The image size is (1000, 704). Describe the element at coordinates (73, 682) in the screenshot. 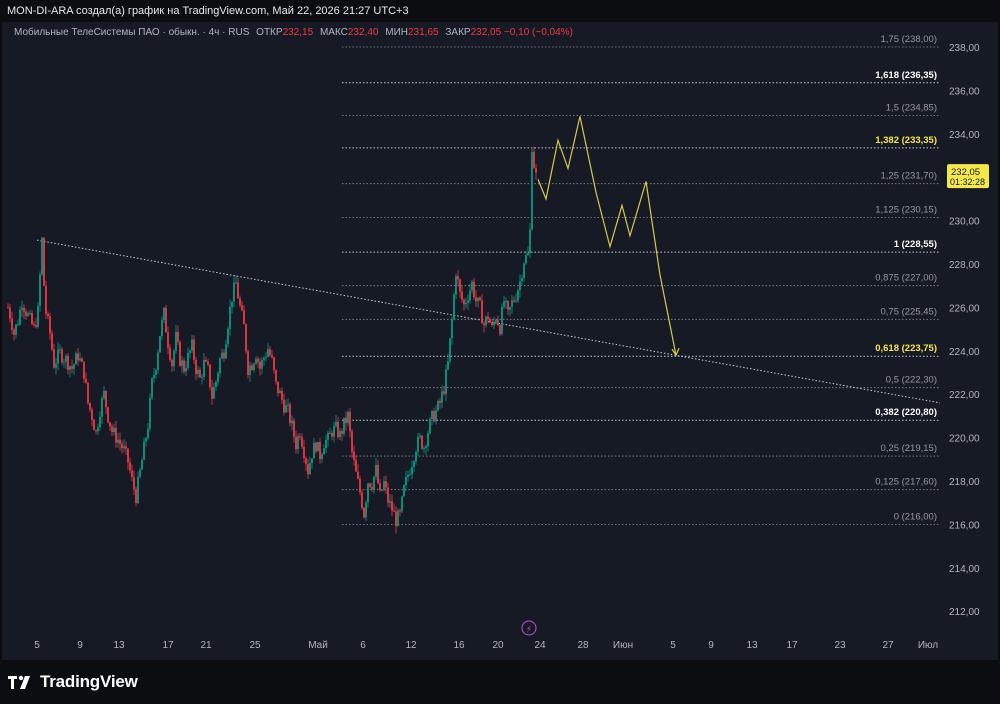

I see `tradingview-brand: TradingView` at that location.